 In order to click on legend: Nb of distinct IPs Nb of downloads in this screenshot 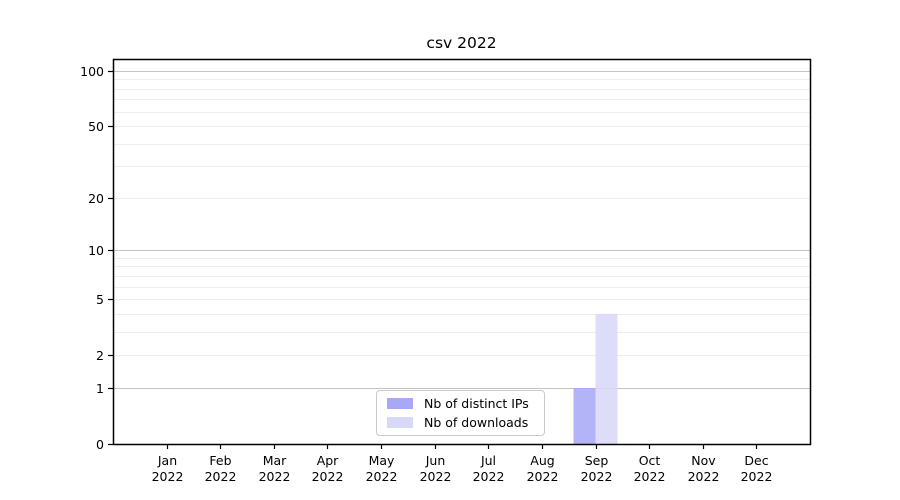, I will do `click(460, 413)`.